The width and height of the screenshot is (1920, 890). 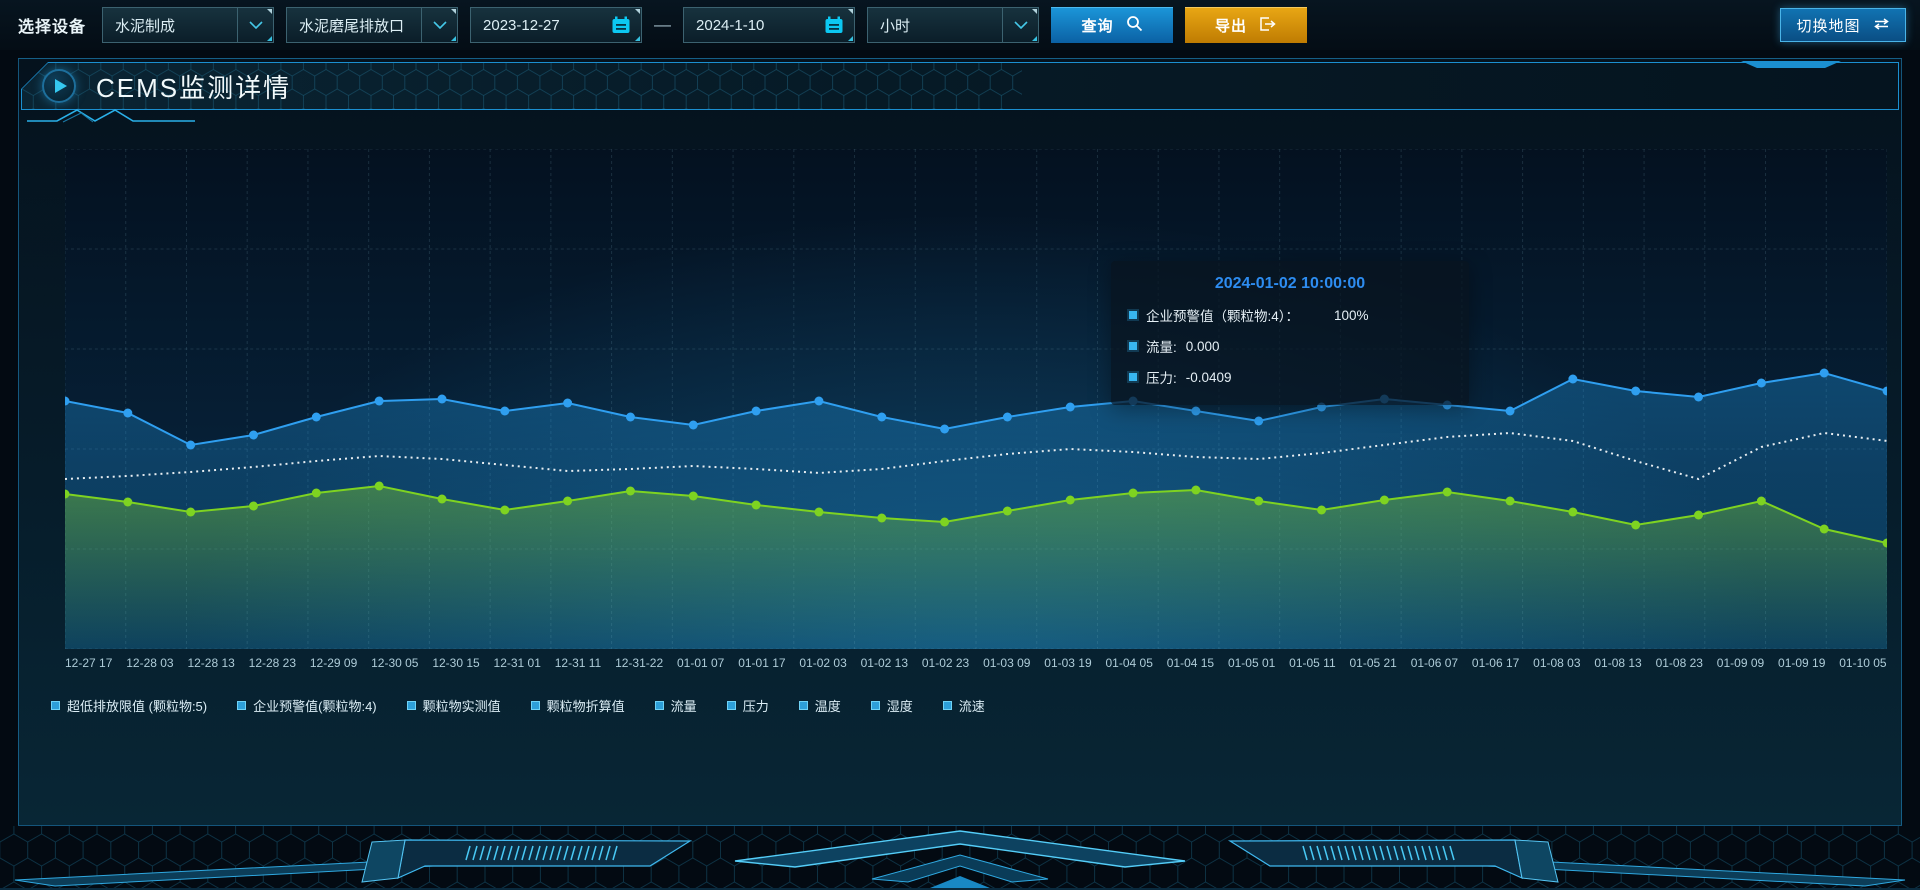 What do you see at coordinates (1791, 64) in the screenshot?
I see `titlebar-notch` at bounding box center [1791, 64].